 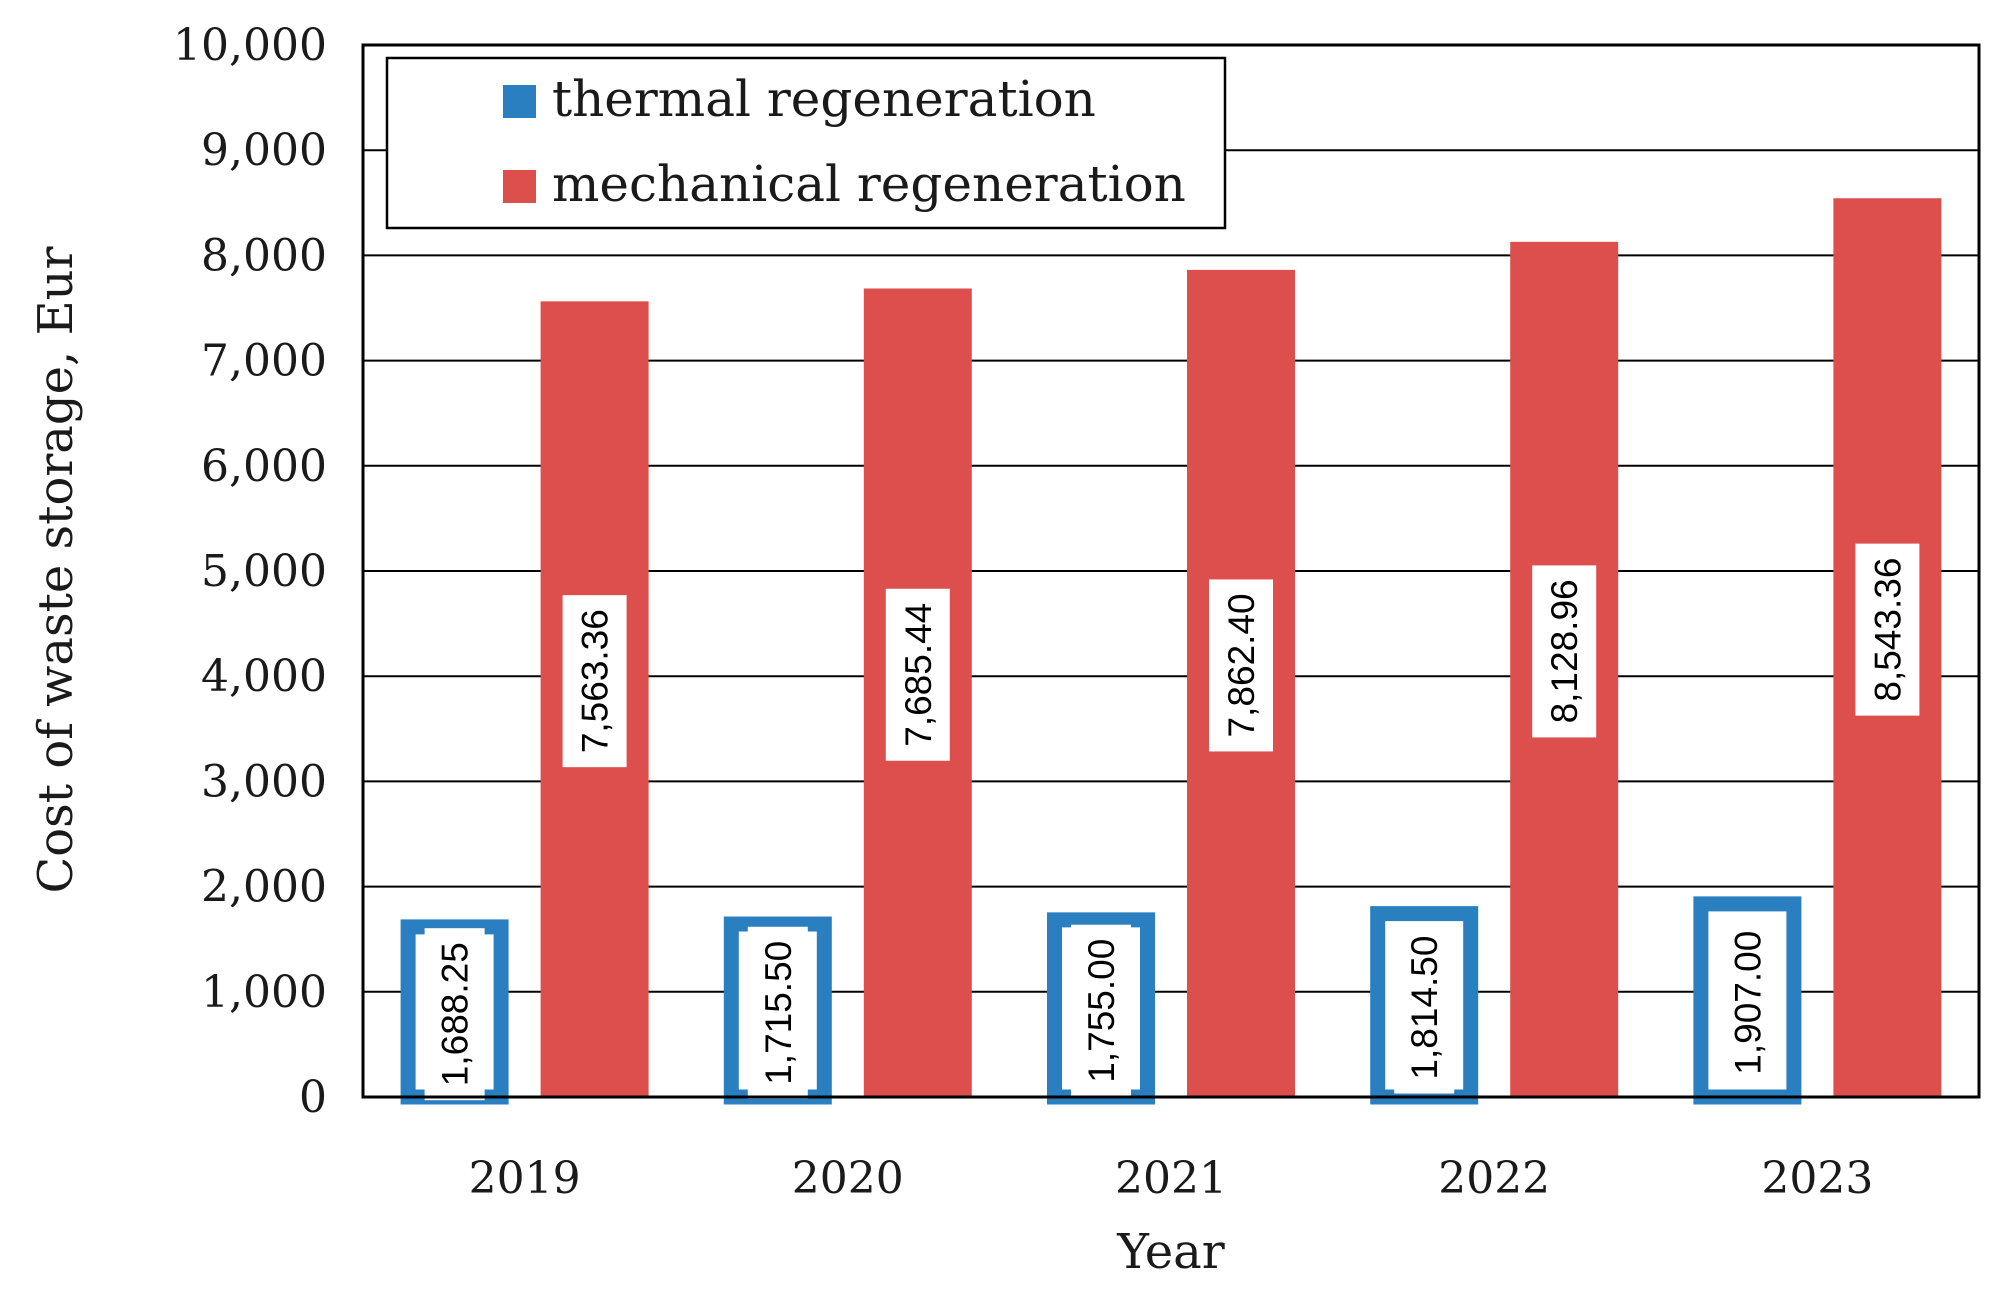 I want to click on y-axis-title: Cost of waste storage, Eur, so click(x=56, y=569).